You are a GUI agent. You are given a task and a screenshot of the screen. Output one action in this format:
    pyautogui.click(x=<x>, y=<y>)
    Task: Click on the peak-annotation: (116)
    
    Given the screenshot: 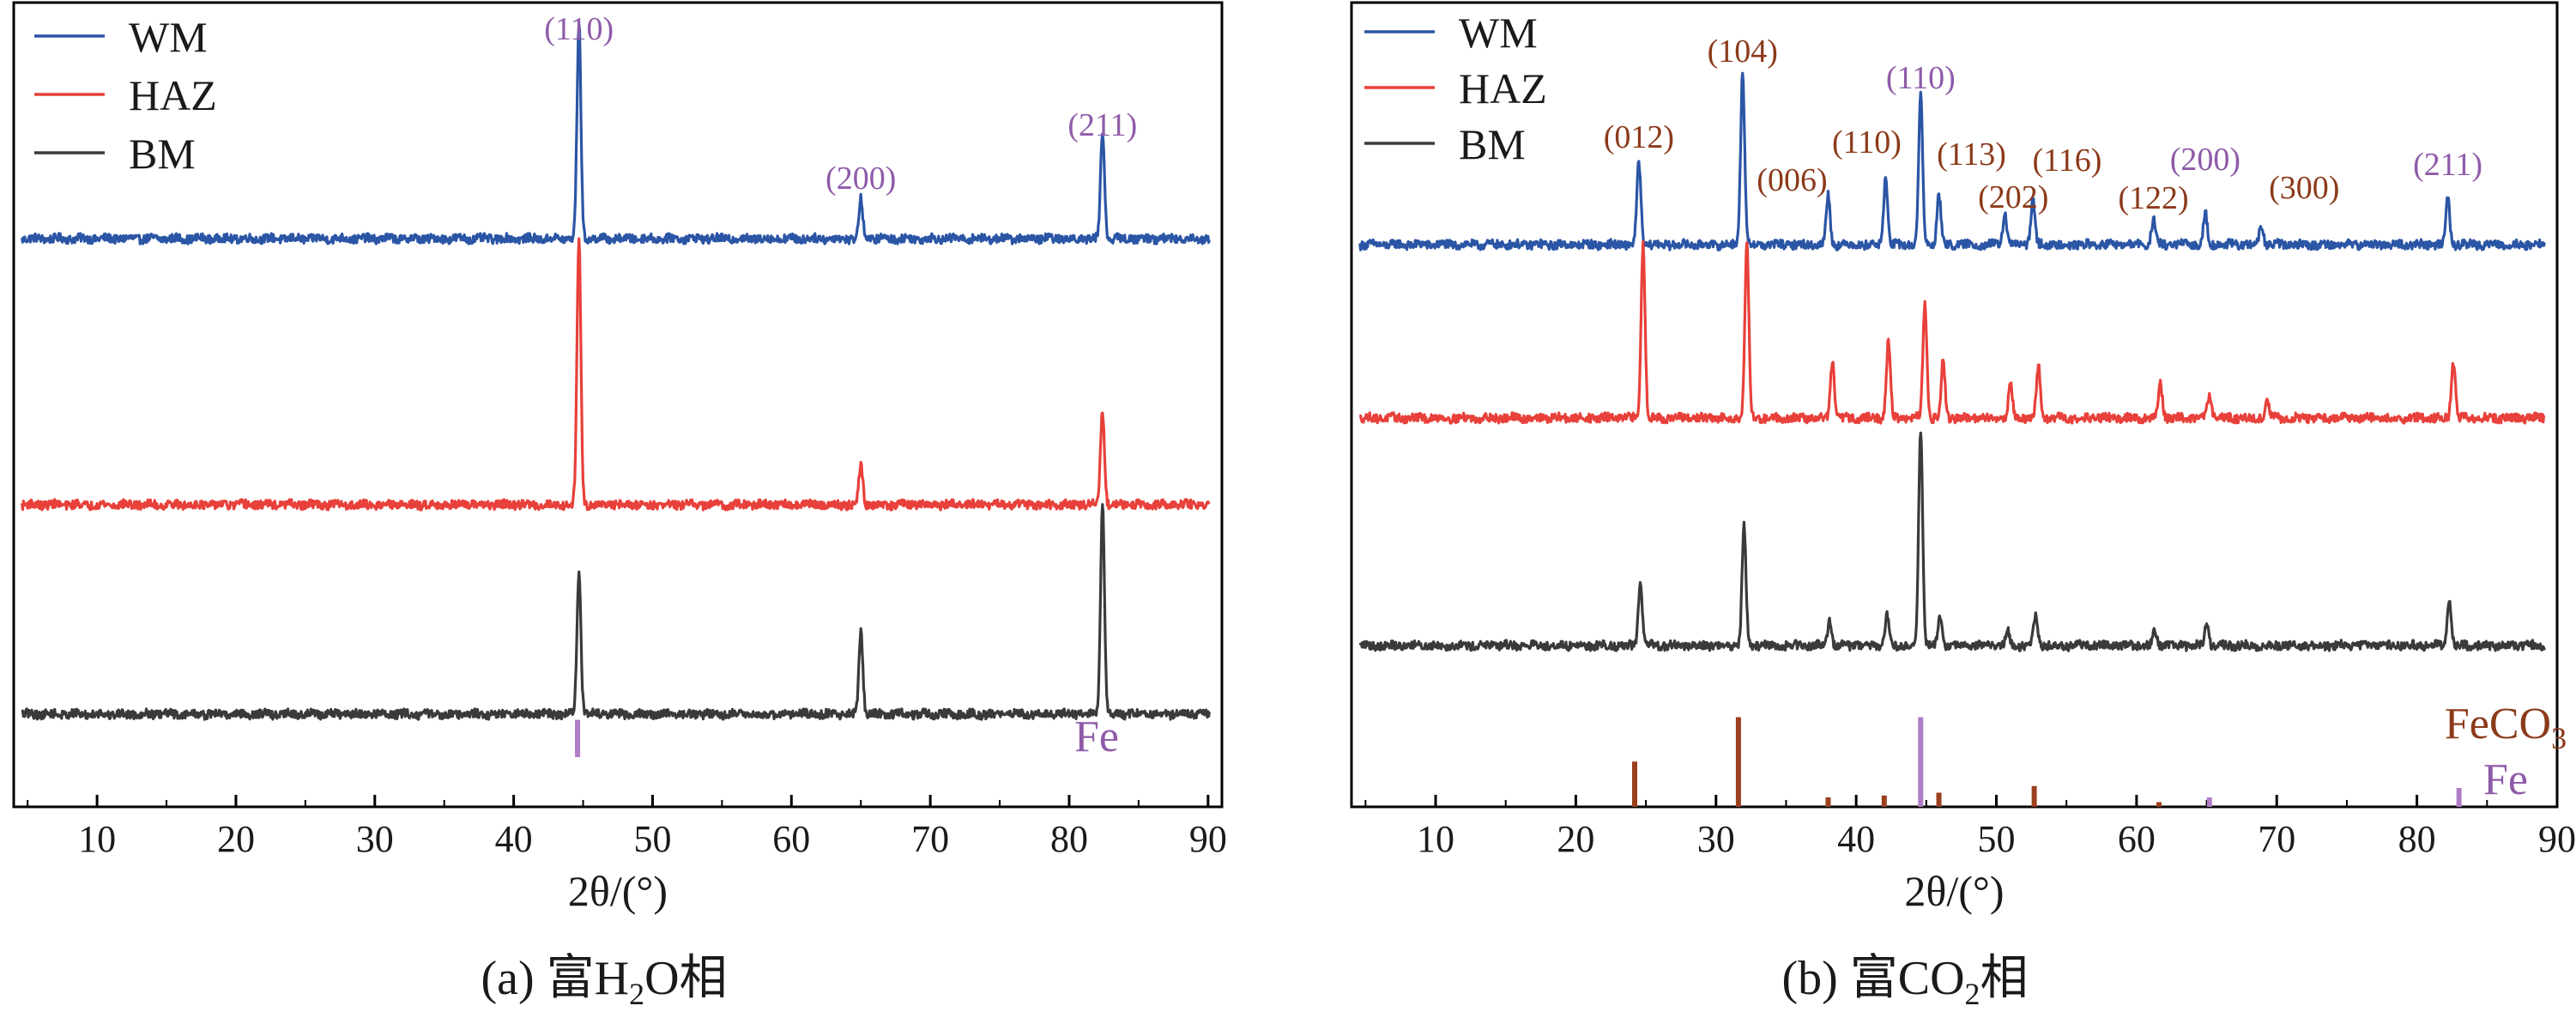 What is the action you would take?
    pyautogui.click(x=2067, y=160)
    